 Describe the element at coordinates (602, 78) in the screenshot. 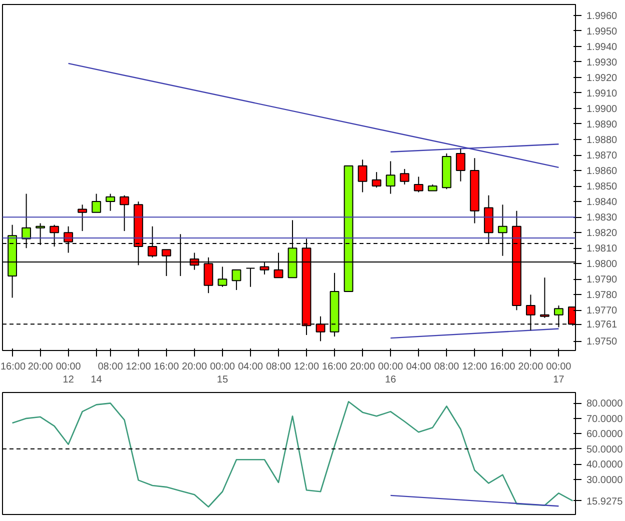

I see `y-tick-label: 1.9920` at that location.